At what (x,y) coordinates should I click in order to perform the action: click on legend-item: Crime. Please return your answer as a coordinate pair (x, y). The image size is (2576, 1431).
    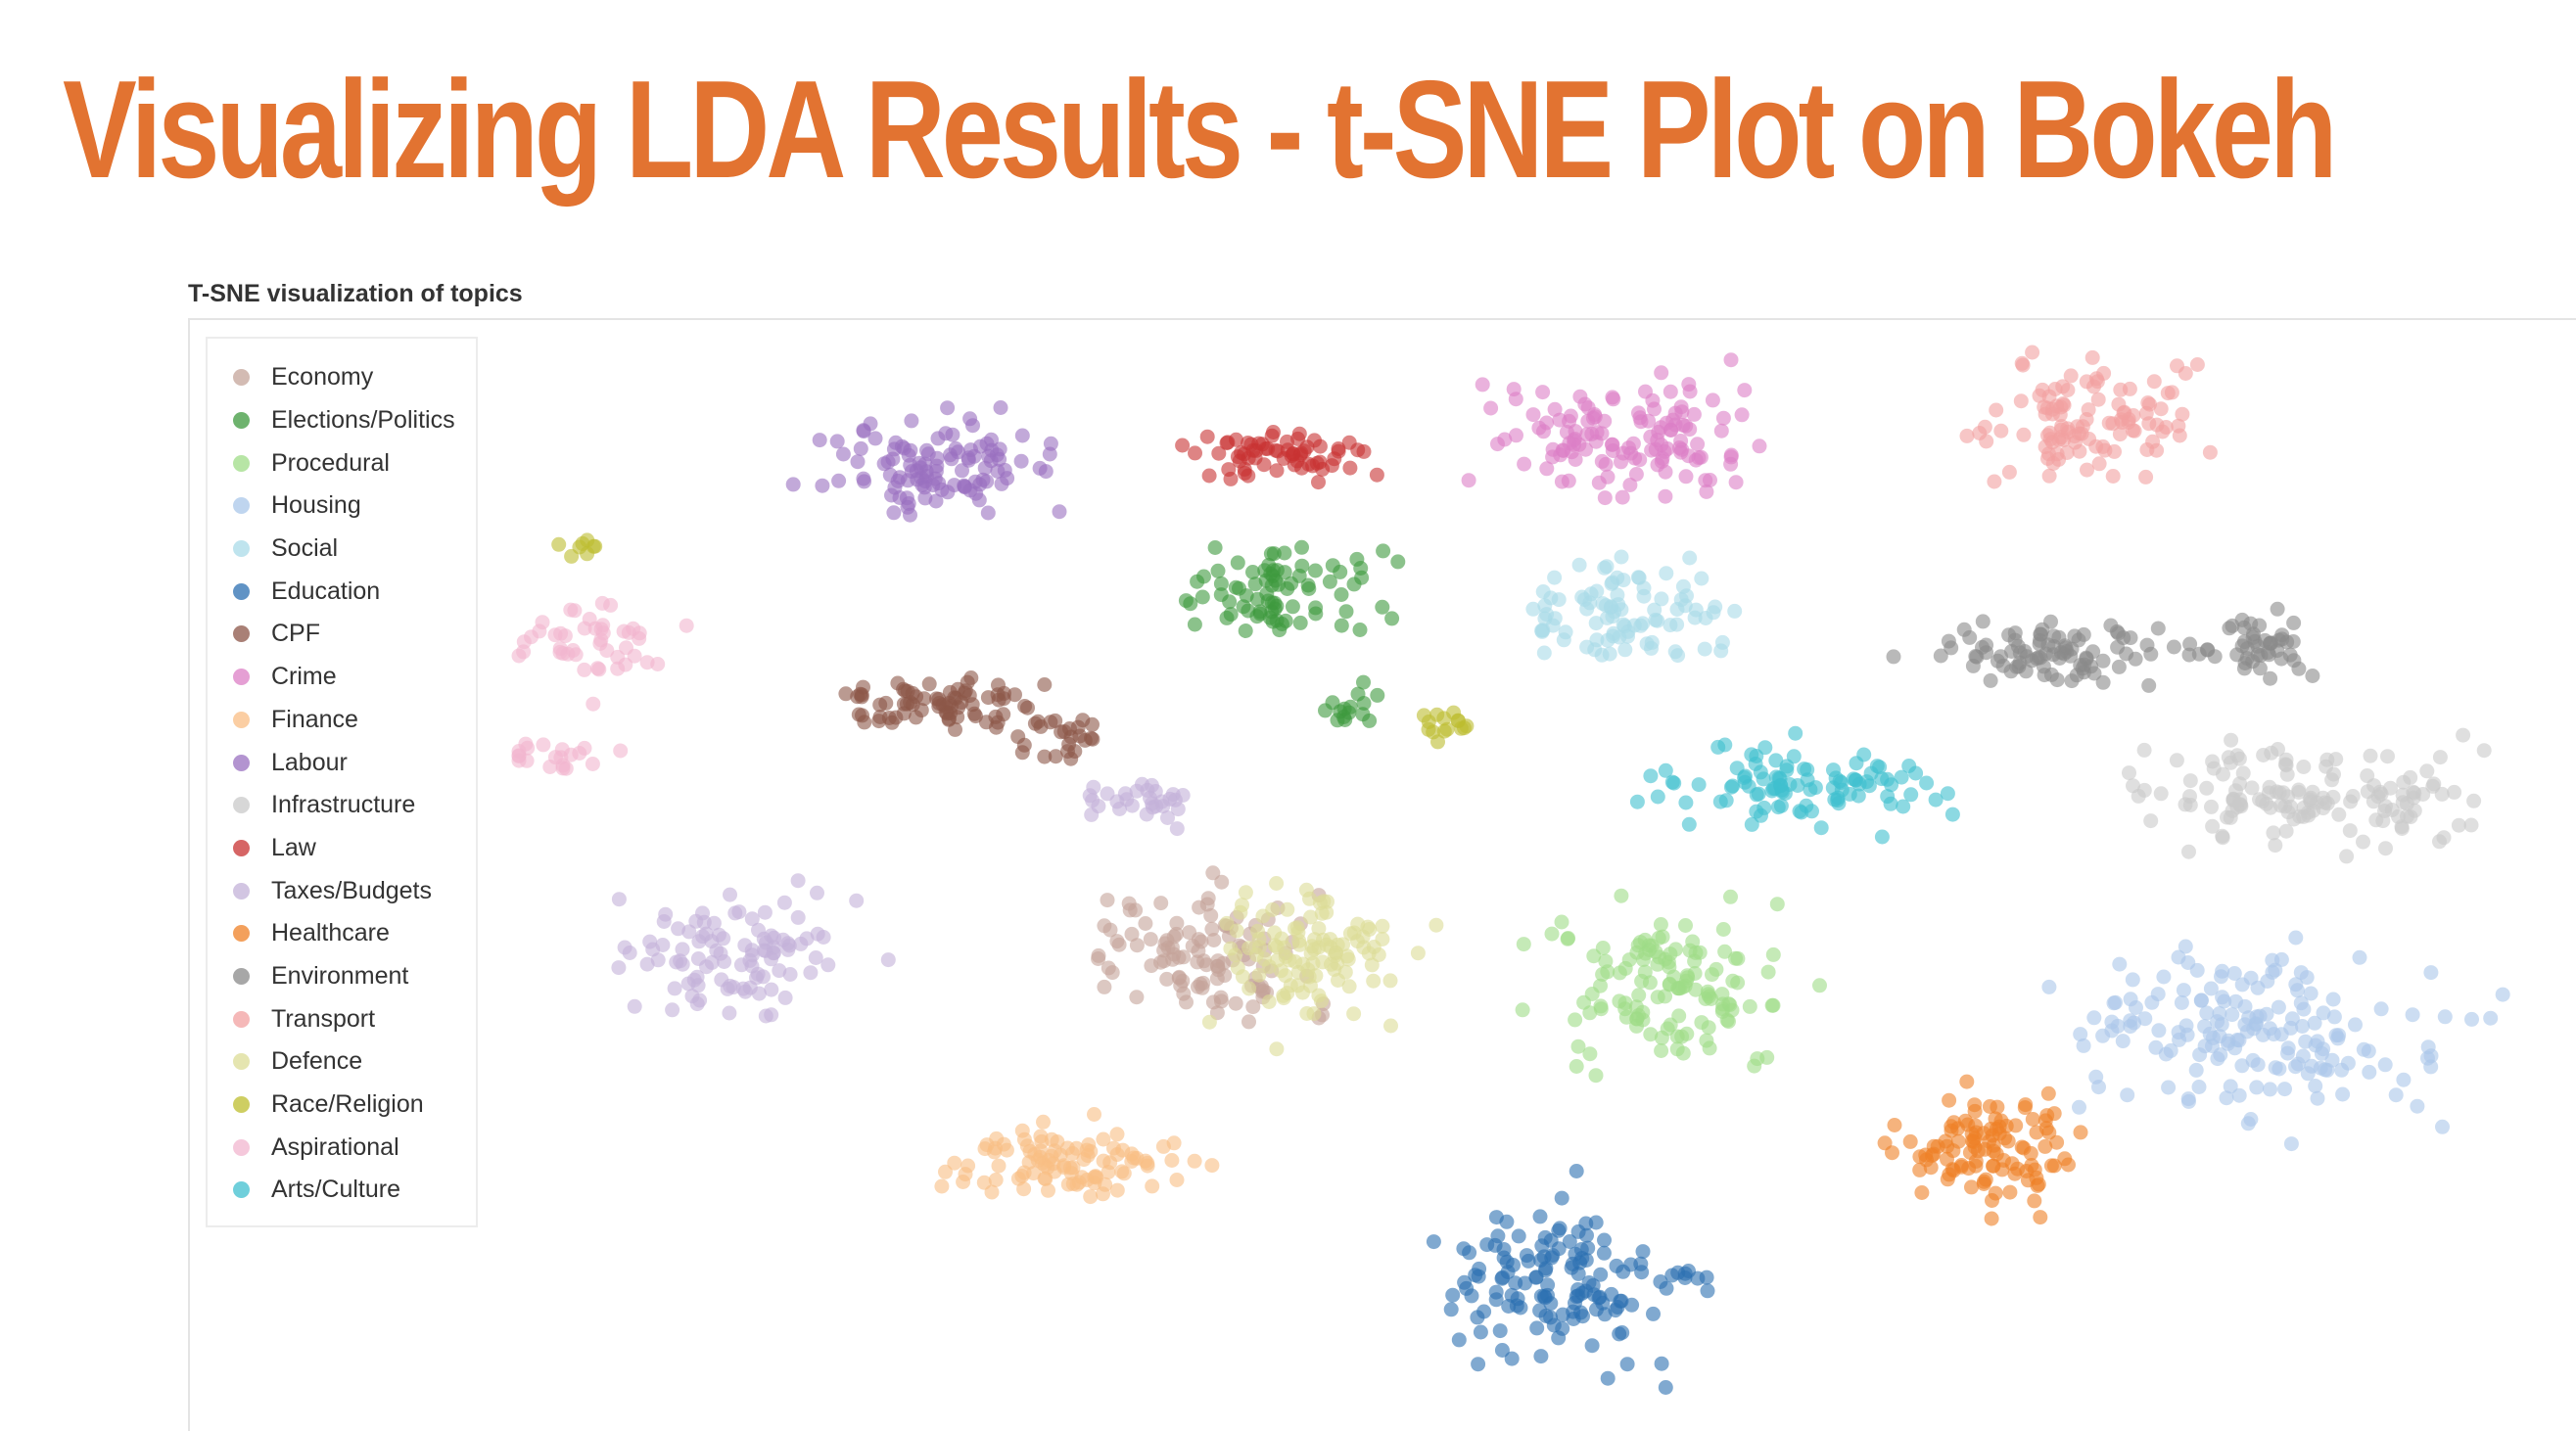
    Looking at the image, I should click on (342, 677).